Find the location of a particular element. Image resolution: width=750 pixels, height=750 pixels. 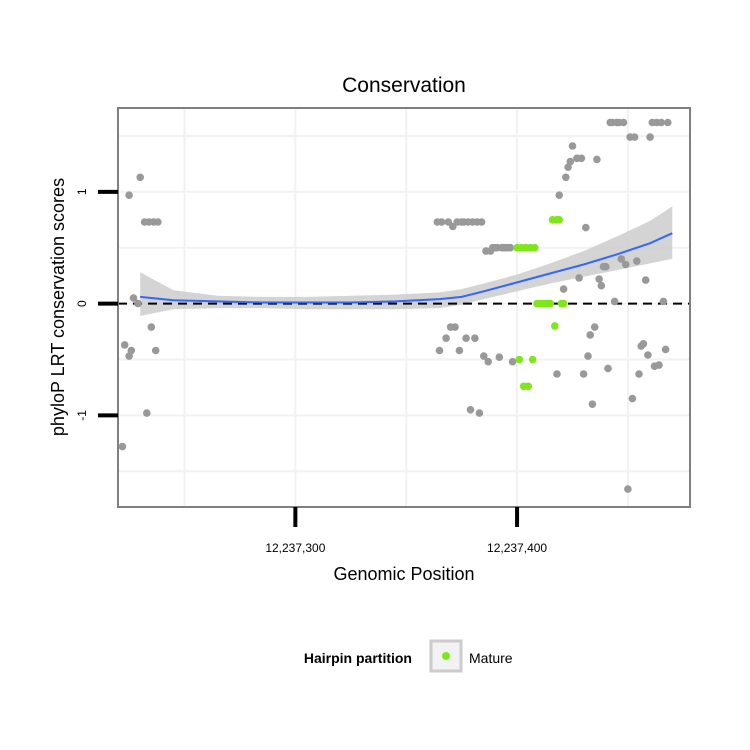

y-tick-label-2: 1 is located at coordinates (82, 191).